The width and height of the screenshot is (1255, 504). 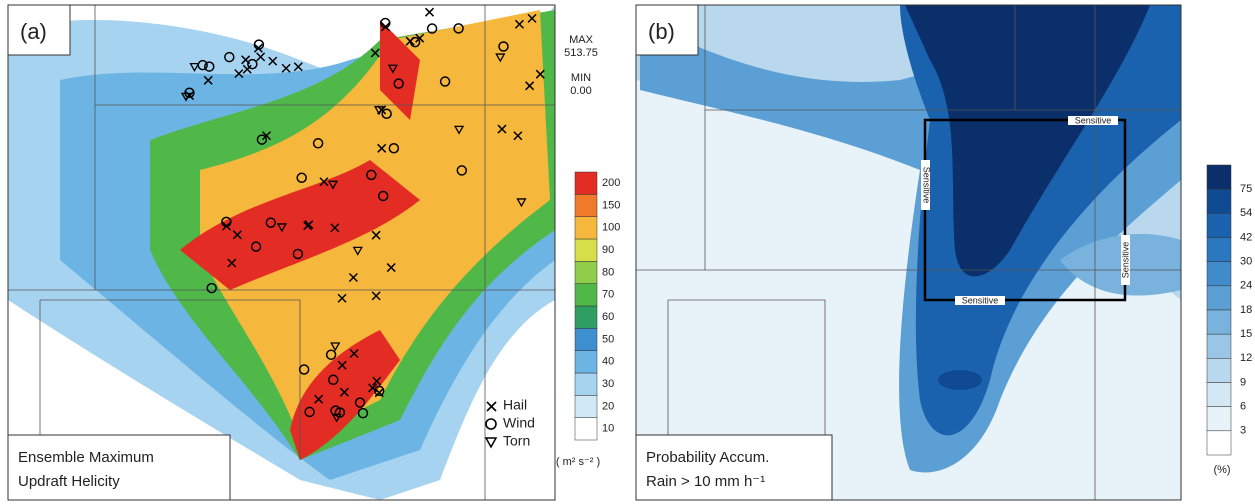 What do you see at coordinates (581, 53) in the screenshot?
I see `max-value: 513.75` at bounding box center [581, 53].